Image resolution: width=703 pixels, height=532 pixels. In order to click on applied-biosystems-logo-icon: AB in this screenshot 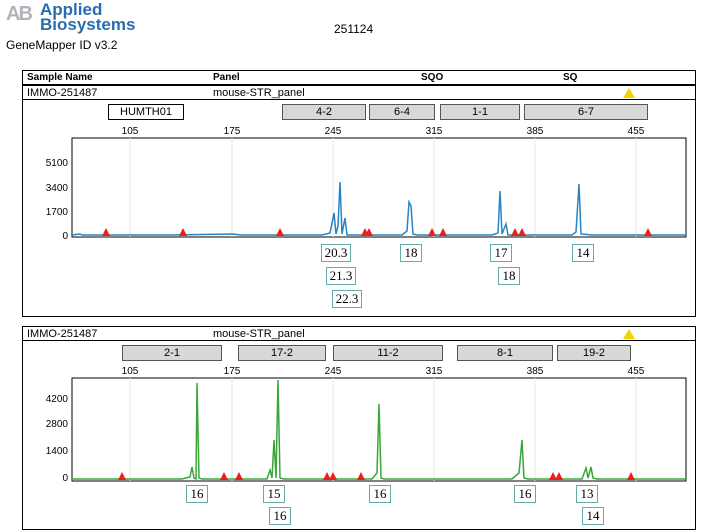, I will do `click(19, 14)`.